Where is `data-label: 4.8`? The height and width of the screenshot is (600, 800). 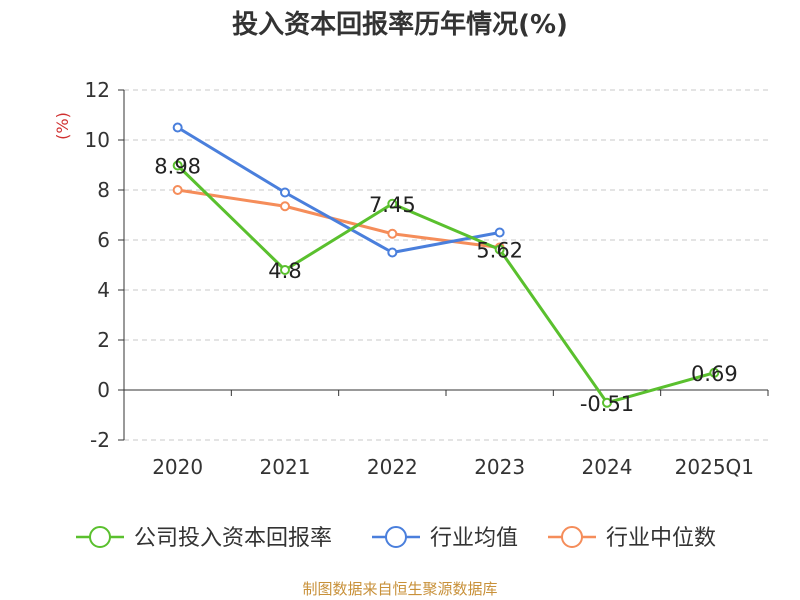
data-label: 4.8 is located at coordinates (284, 271).